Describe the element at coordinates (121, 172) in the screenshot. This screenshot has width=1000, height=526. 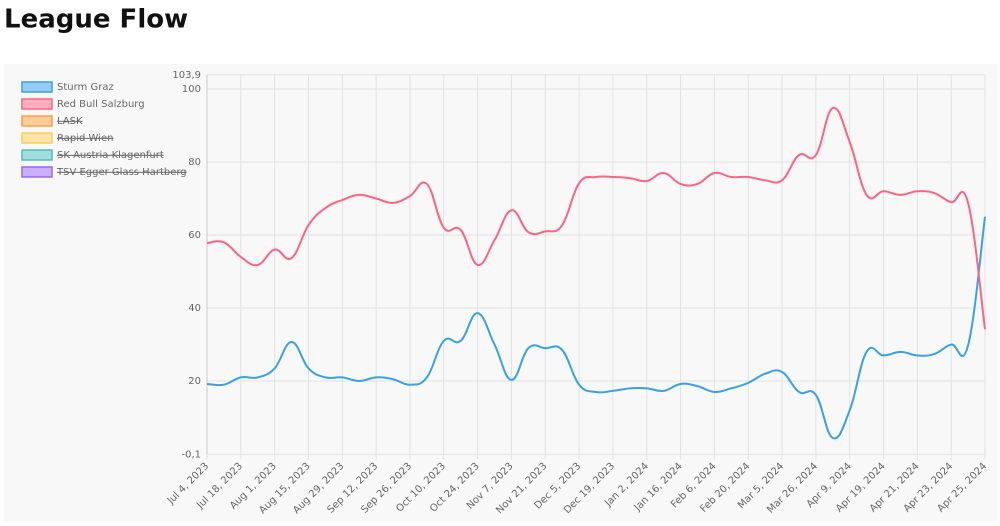
I see `legend-label: TSV Egger Glass Hartberg` at that location.